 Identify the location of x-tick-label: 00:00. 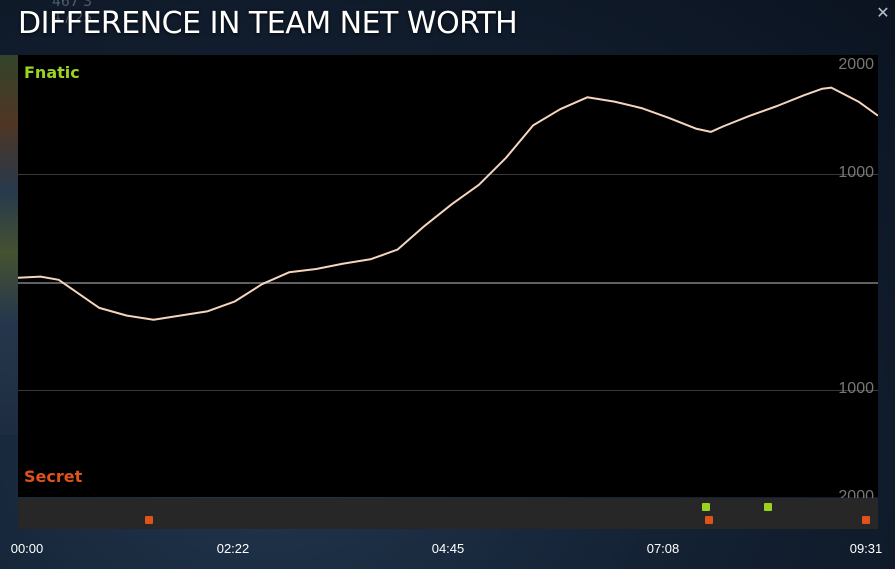
(27, 548).